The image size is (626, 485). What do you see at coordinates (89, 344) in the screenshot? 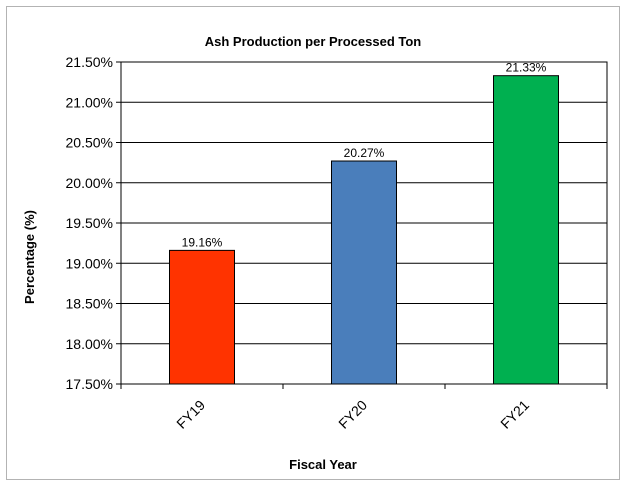
I see `y-tick-label: 18.00%` at bounding box center [89, 344].